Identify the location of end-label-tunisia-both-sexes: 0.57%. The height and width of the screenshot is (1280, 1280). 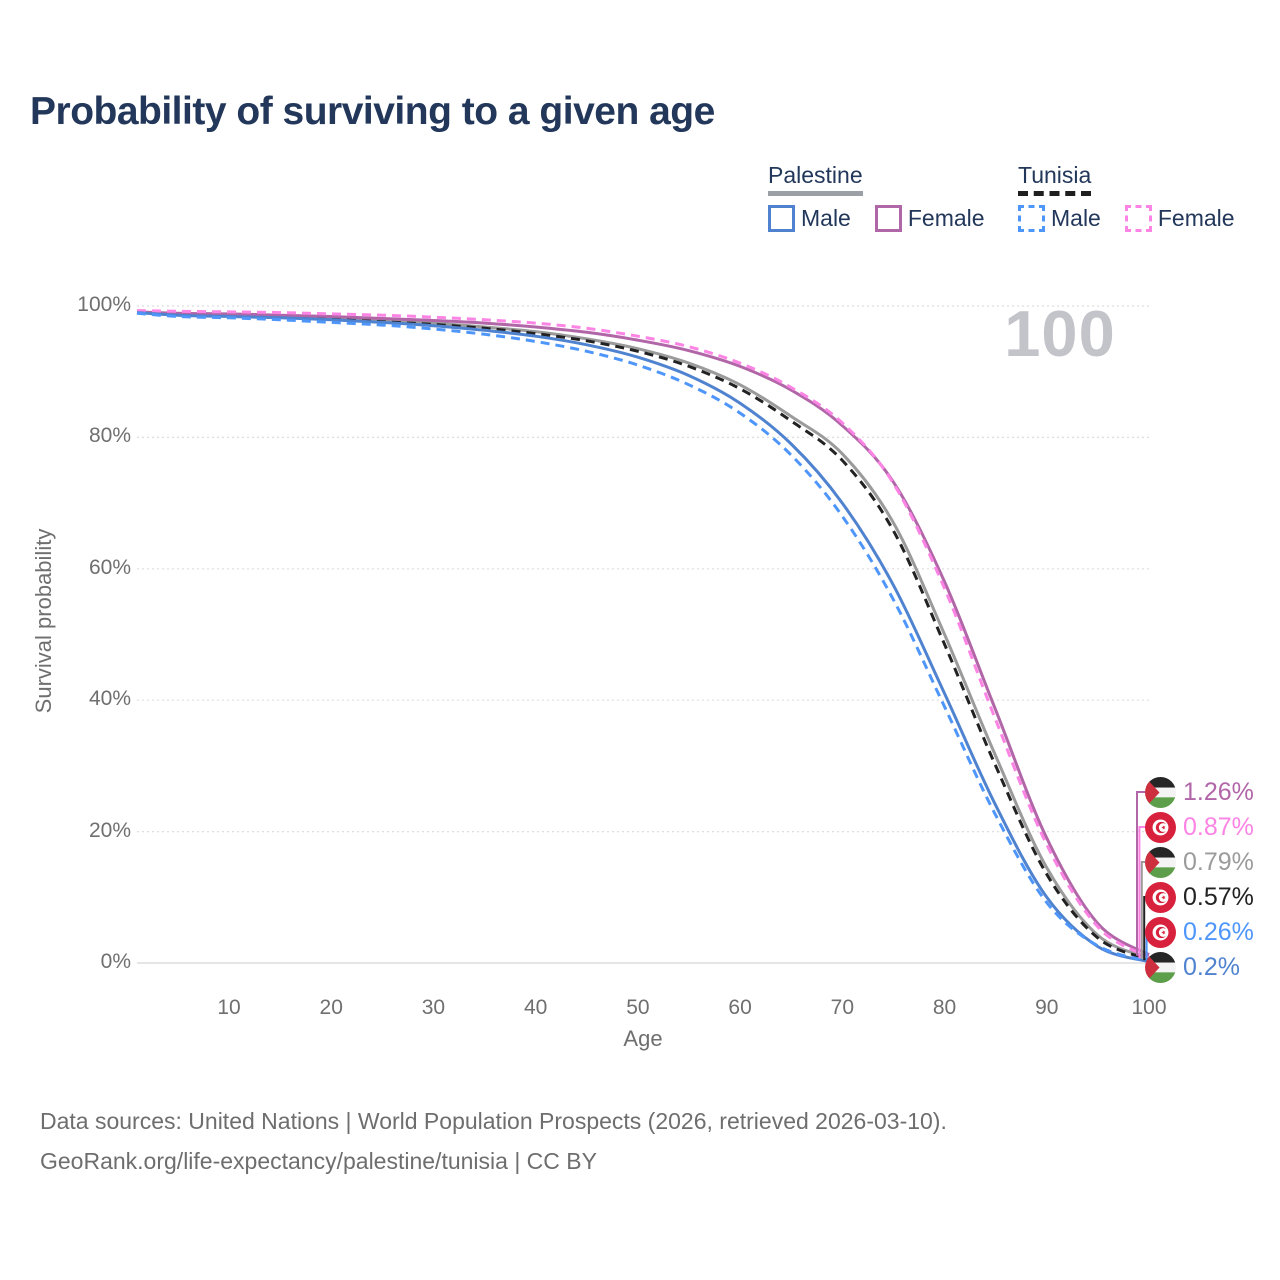
(1199, 897).